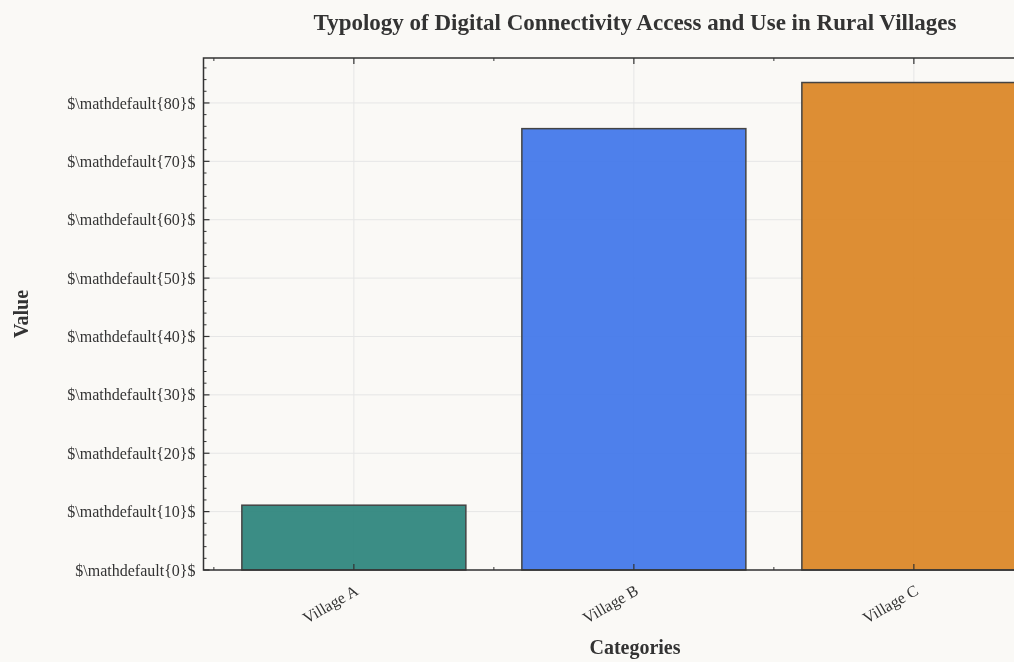  What do you see at coordinates (131, 161) in the screenshot?
I see `y-tick-label: $\mathdefault{70}$` at bounding box center [131, 161].